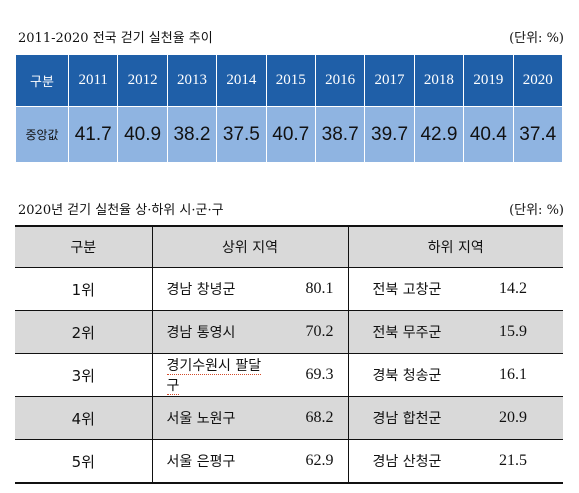 The height and width of the screenshot is (493, 579). Describe the element at coordinates (305, 289) in the screenshot. I see `top-value-cell: 80.1` at that location.